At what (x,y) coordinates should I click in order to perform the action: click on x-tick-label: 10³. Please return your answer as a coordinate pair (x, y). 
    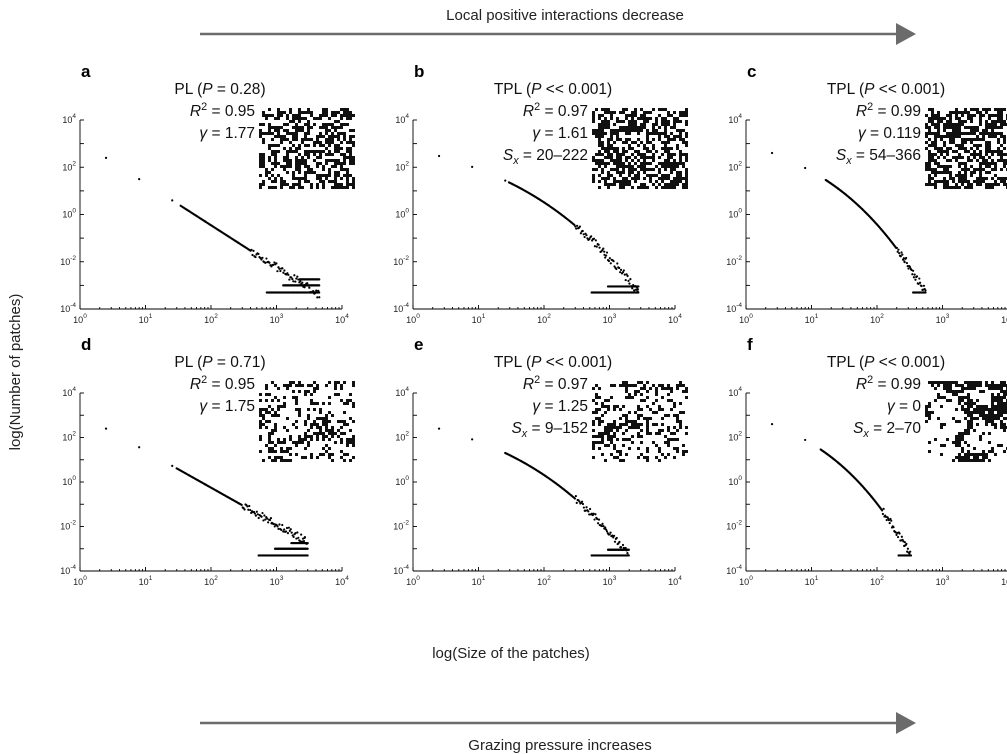
    Looking at the image, I should click on (277, 581).